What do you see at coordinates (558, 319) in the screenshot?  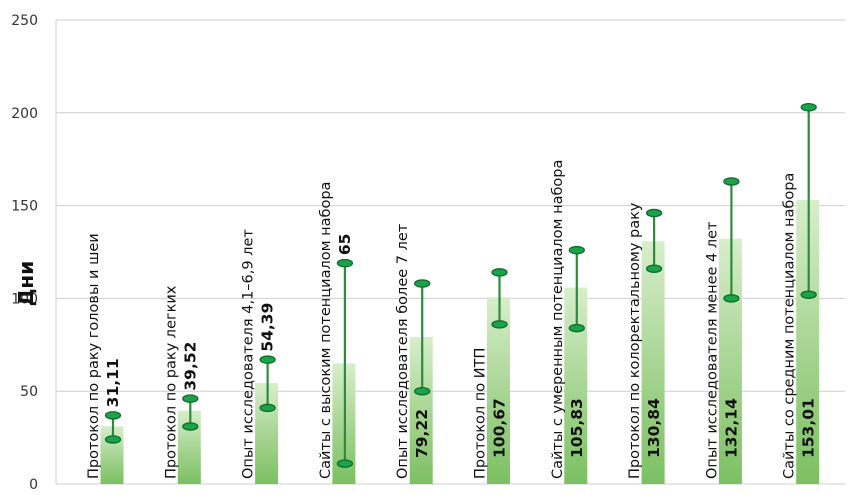 I see `category-label: Сайты с умеренным потенциалом набора` at bounding box center [558, 319].